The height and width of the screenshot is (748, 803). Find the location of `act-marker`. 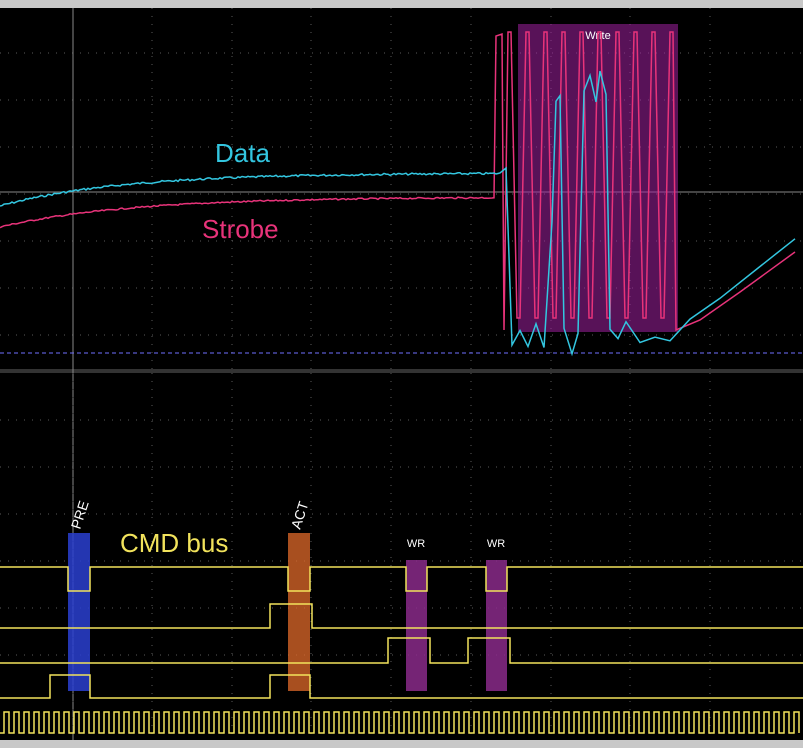

act-marker is located at coordinates (299, 612).